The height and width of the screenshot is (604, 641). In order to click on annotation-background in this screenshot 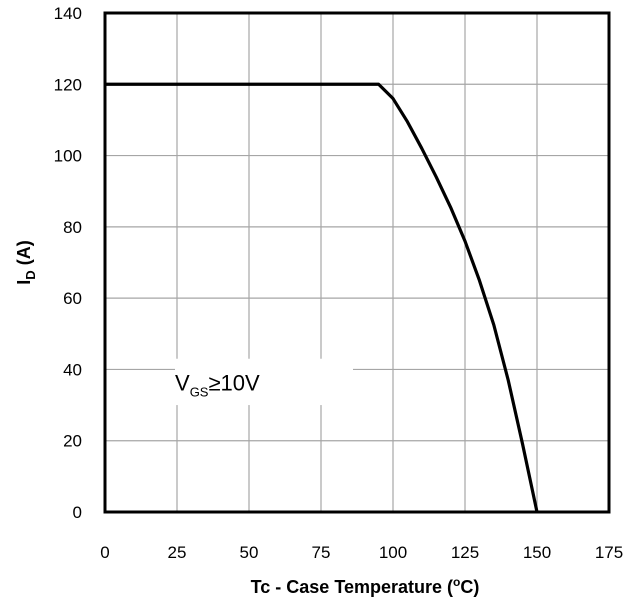, I will do `click(264, 382)`.